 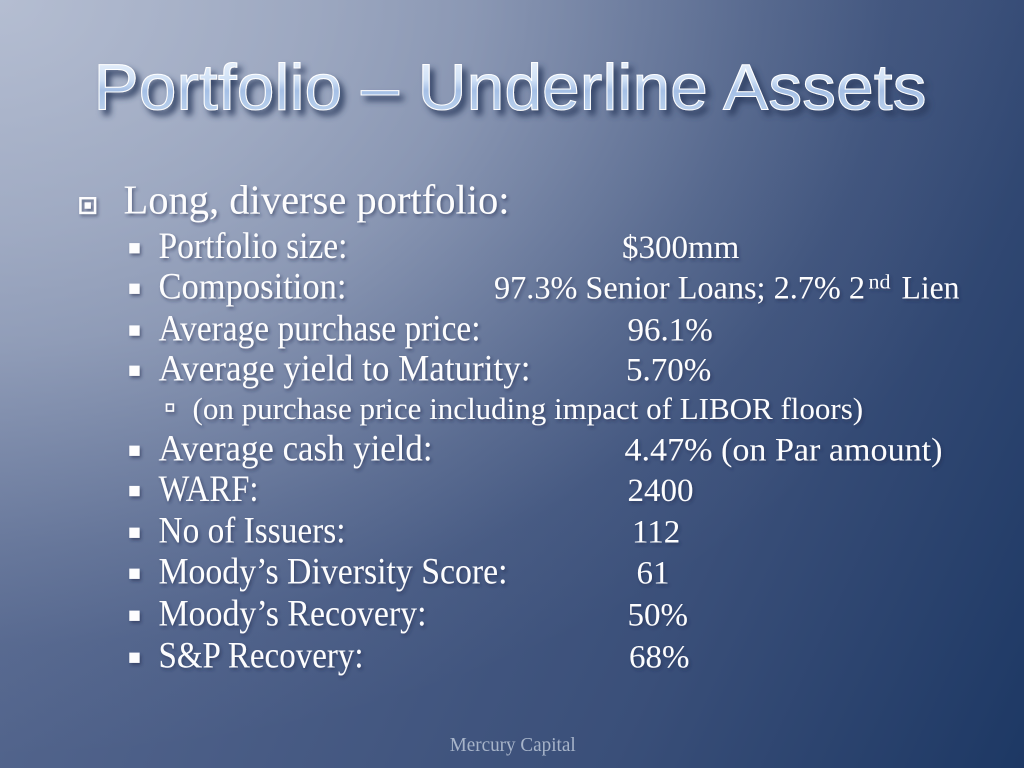 I want to click on svg-text: 68%, so click(x=659, y=658).